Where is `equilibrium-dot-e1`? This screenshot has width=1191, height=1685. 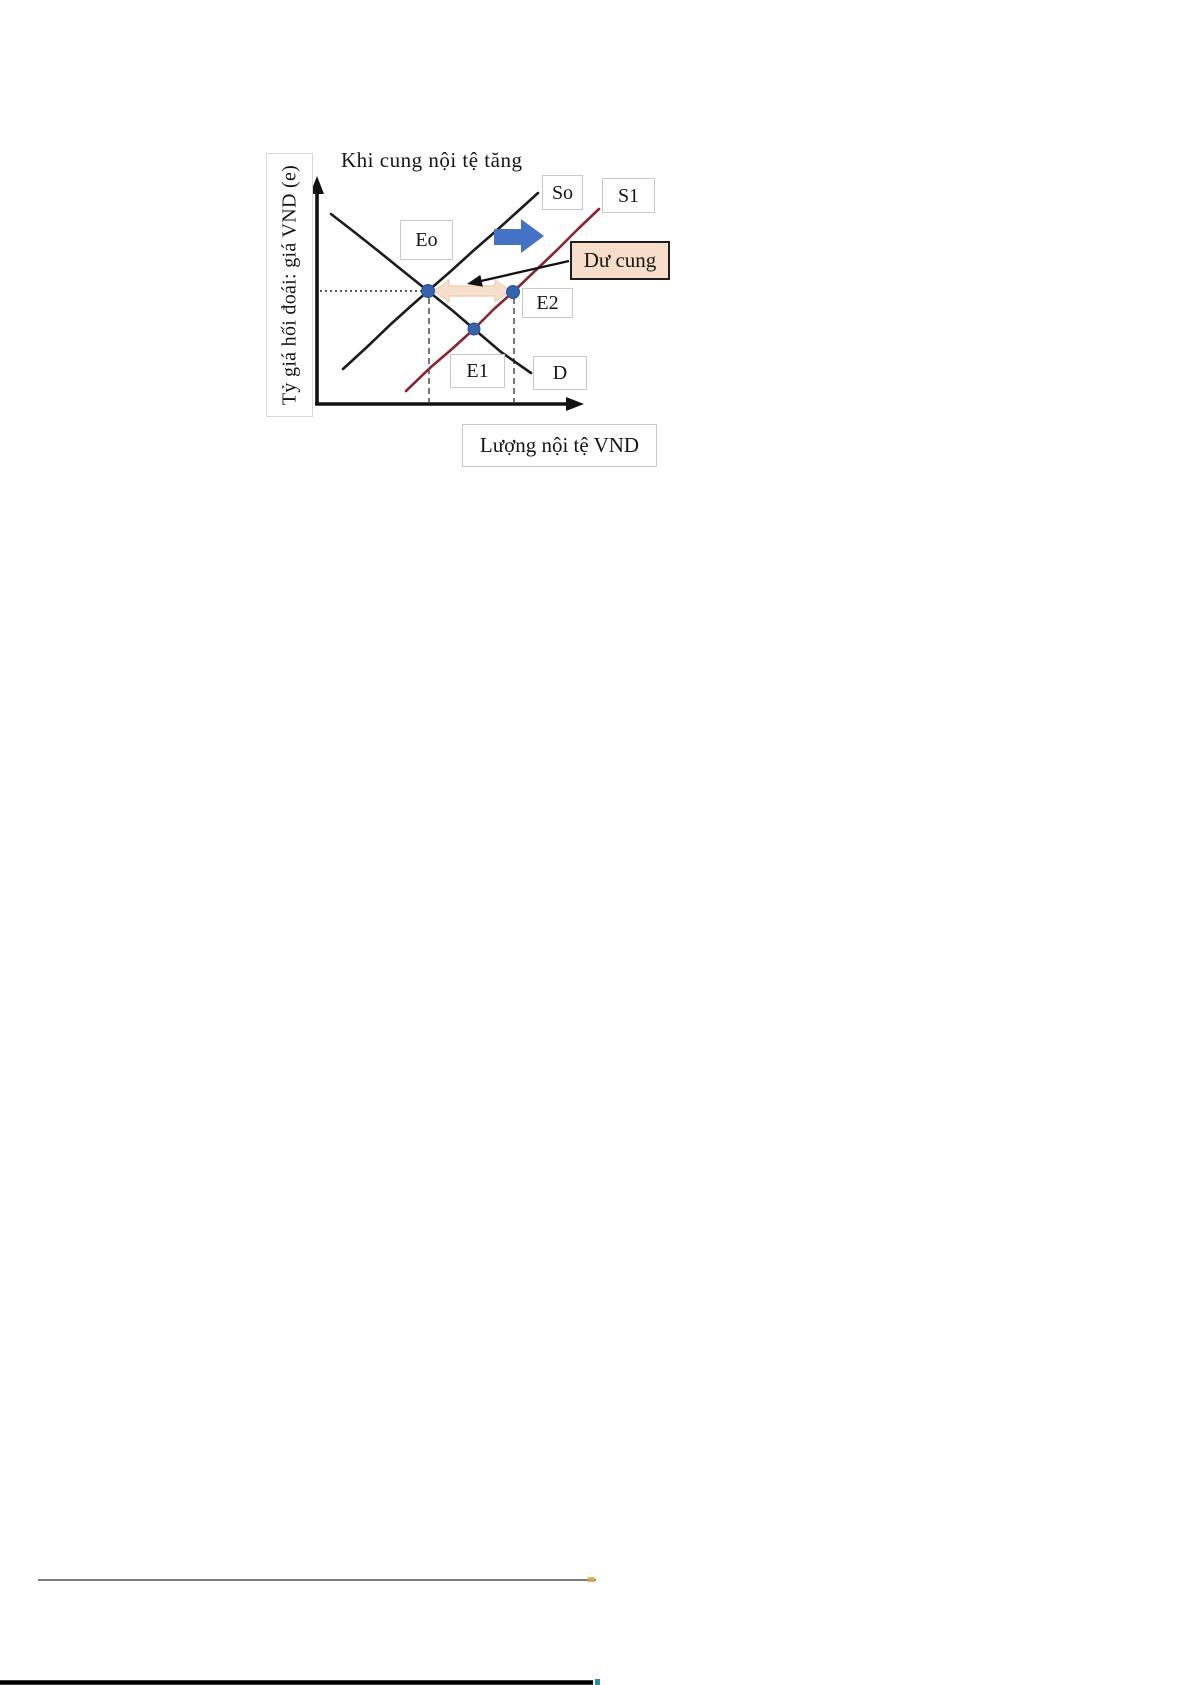 equilibrium-dot-e1 is located at coordinates (474, 329).